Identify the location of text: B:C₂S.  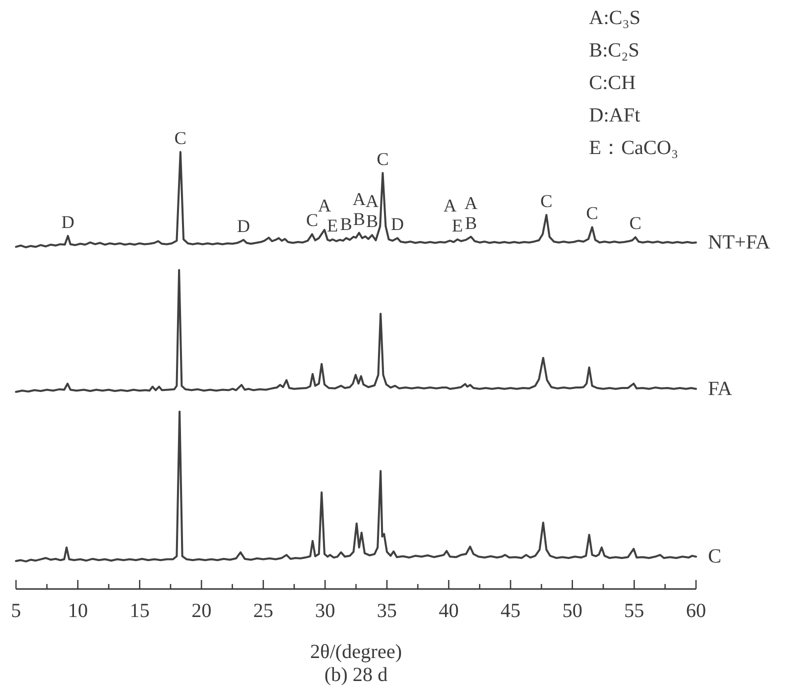
(614, 51).